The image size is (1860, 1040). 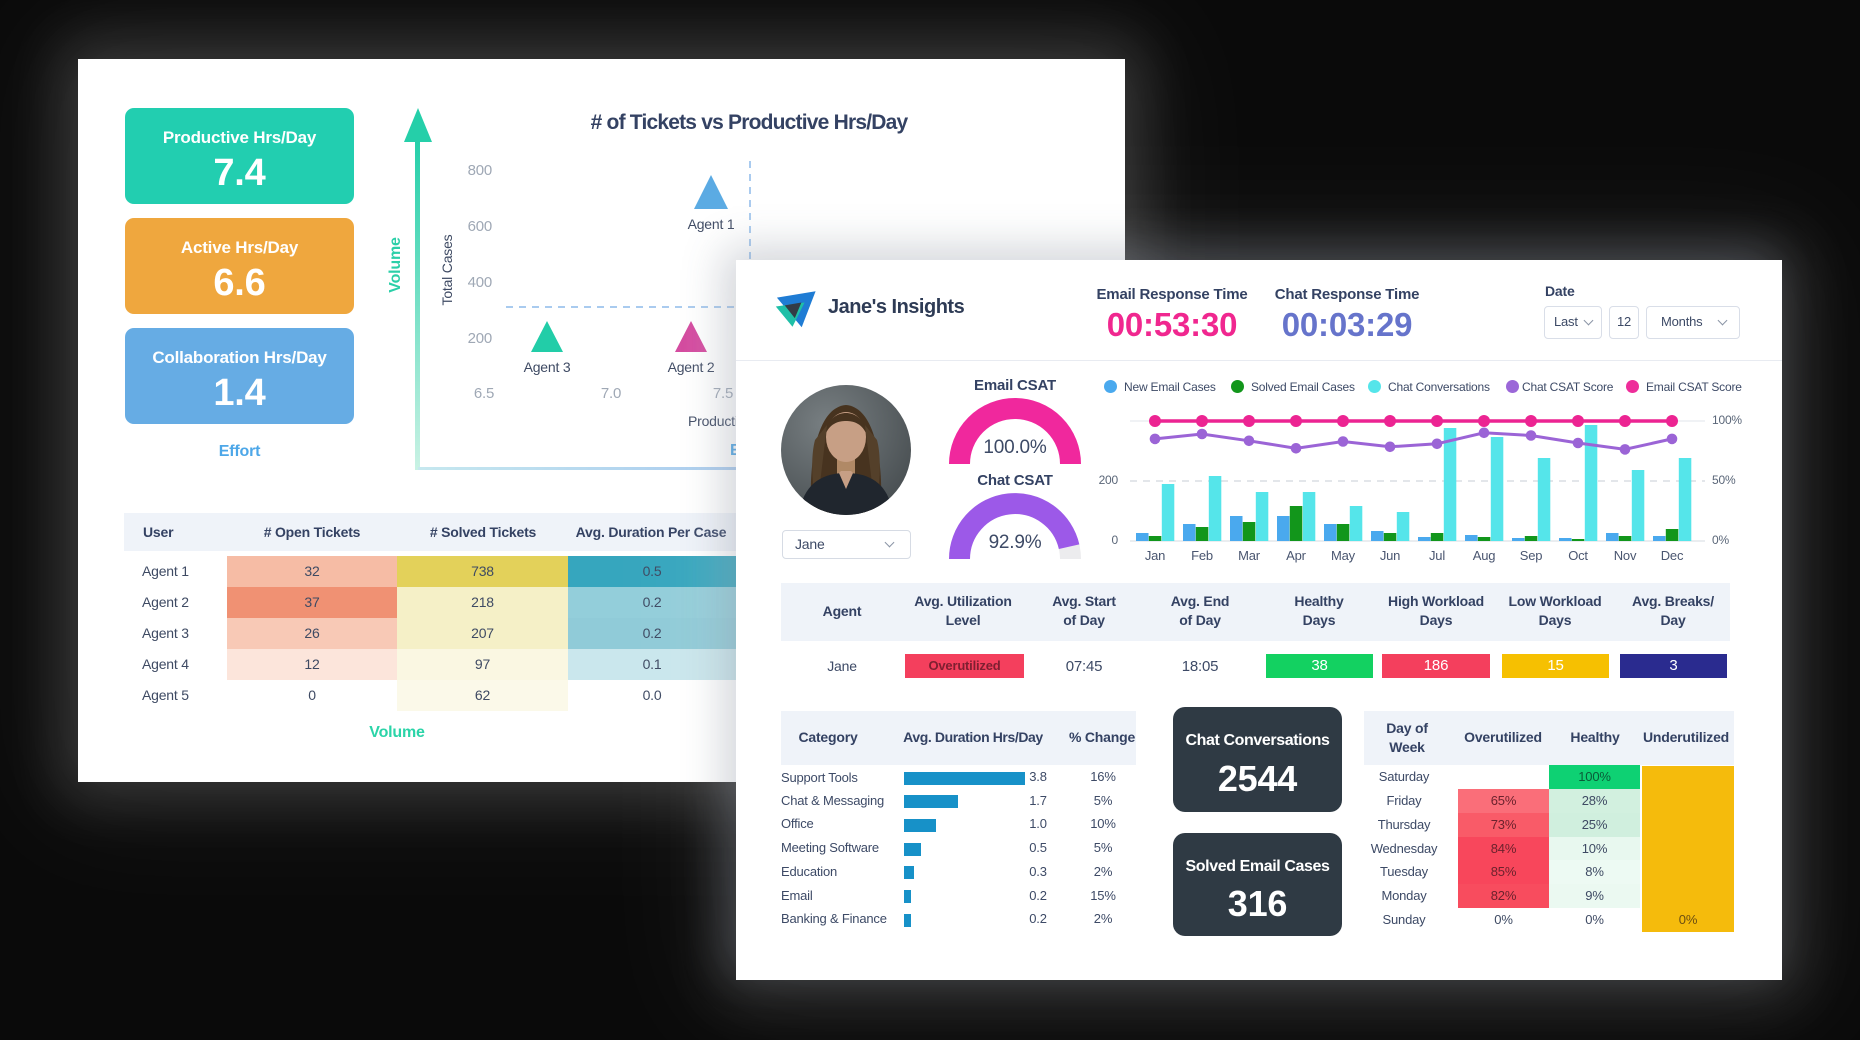 What do you see at coordinates (1531, 555) in the screenshot?
I see `svg-text: Sep` at bounding box center [1531, 555].